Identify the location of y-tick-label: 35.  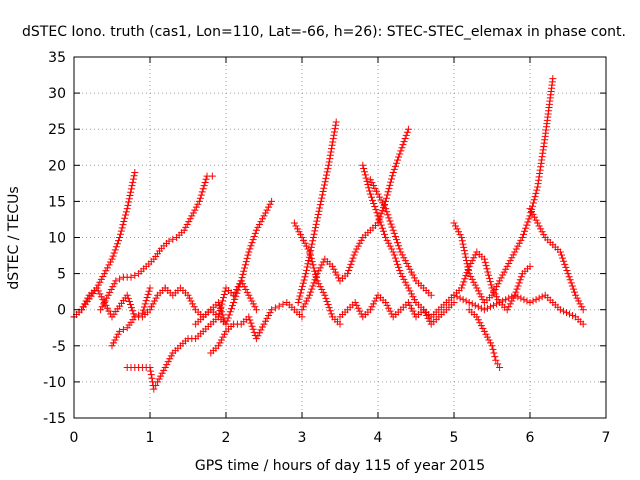
(57, 58).